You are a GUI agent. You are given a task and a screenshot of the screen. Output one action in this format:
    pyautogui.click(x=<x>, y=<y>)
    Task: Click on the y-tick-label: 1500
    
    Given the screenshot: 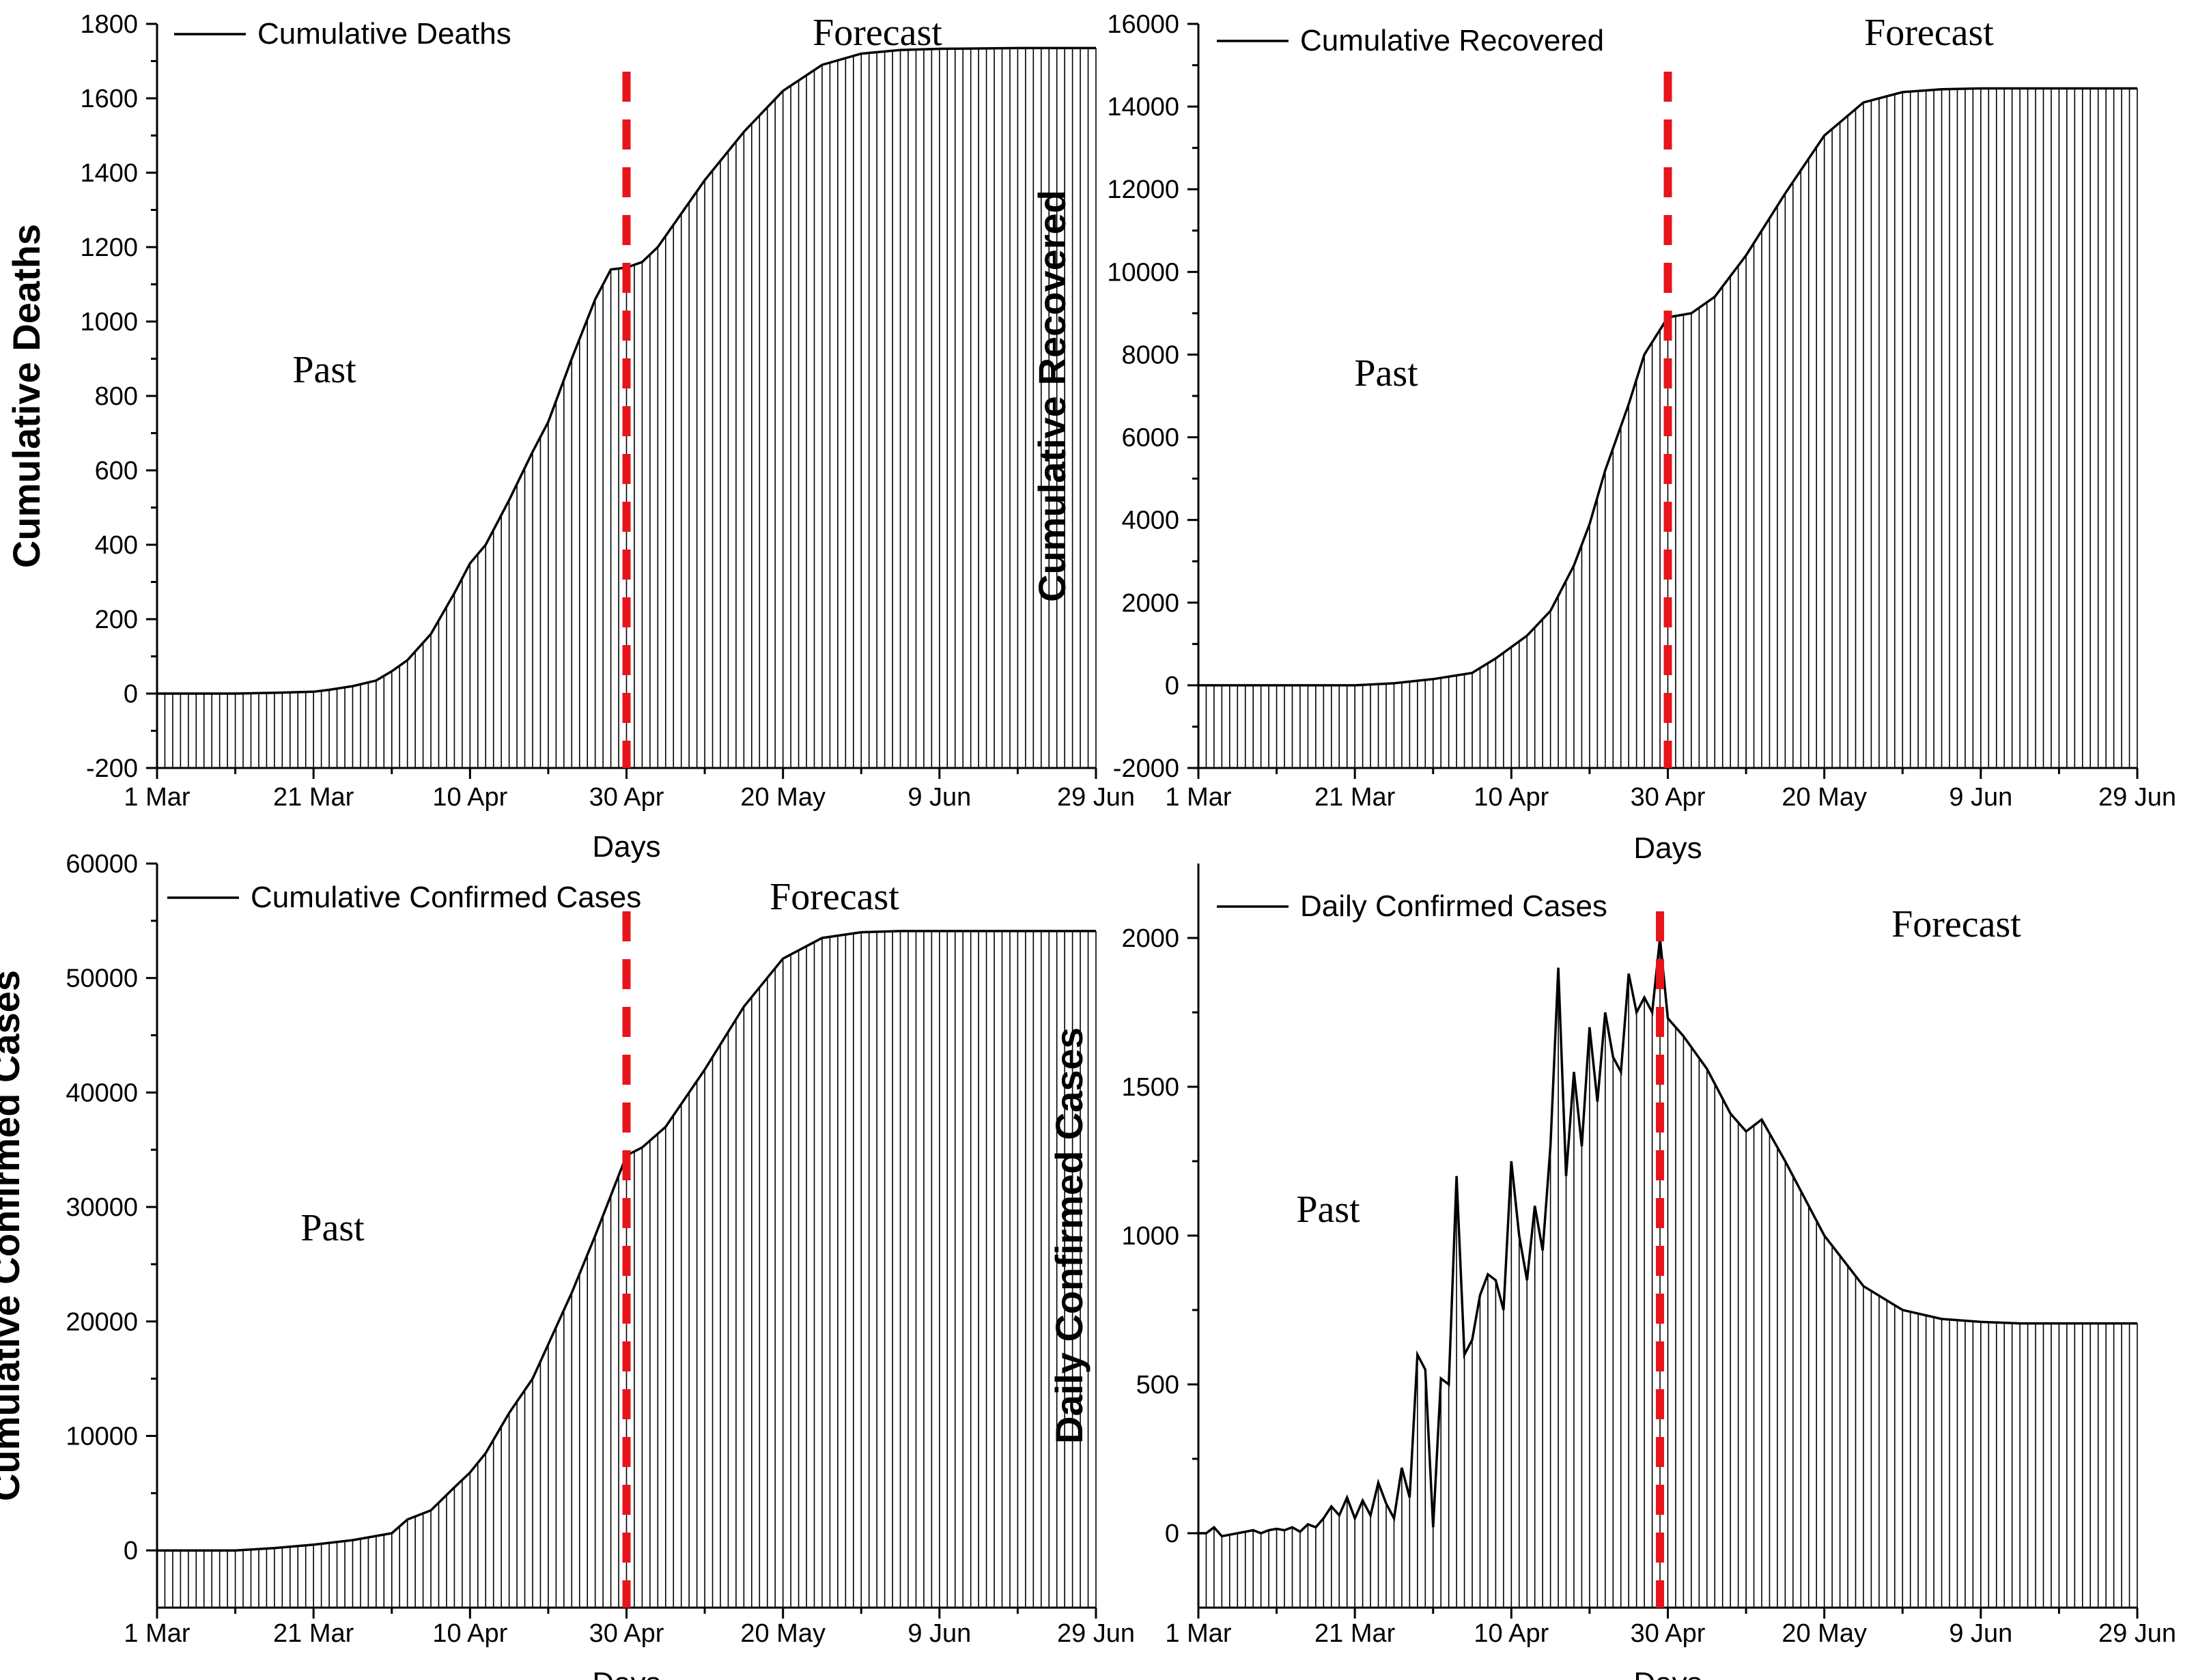 What is the action you would take?
    pyautogui.click(x=1150, y=1087)
    